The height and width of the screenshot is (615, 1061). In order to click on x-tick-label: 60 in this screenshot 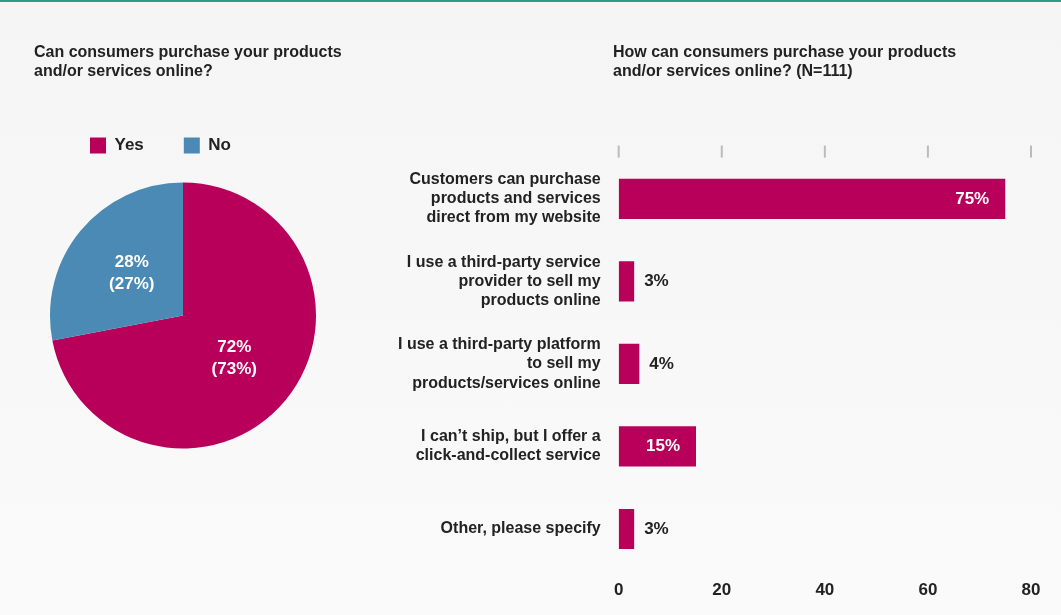, I will do `click(928, 590)`.